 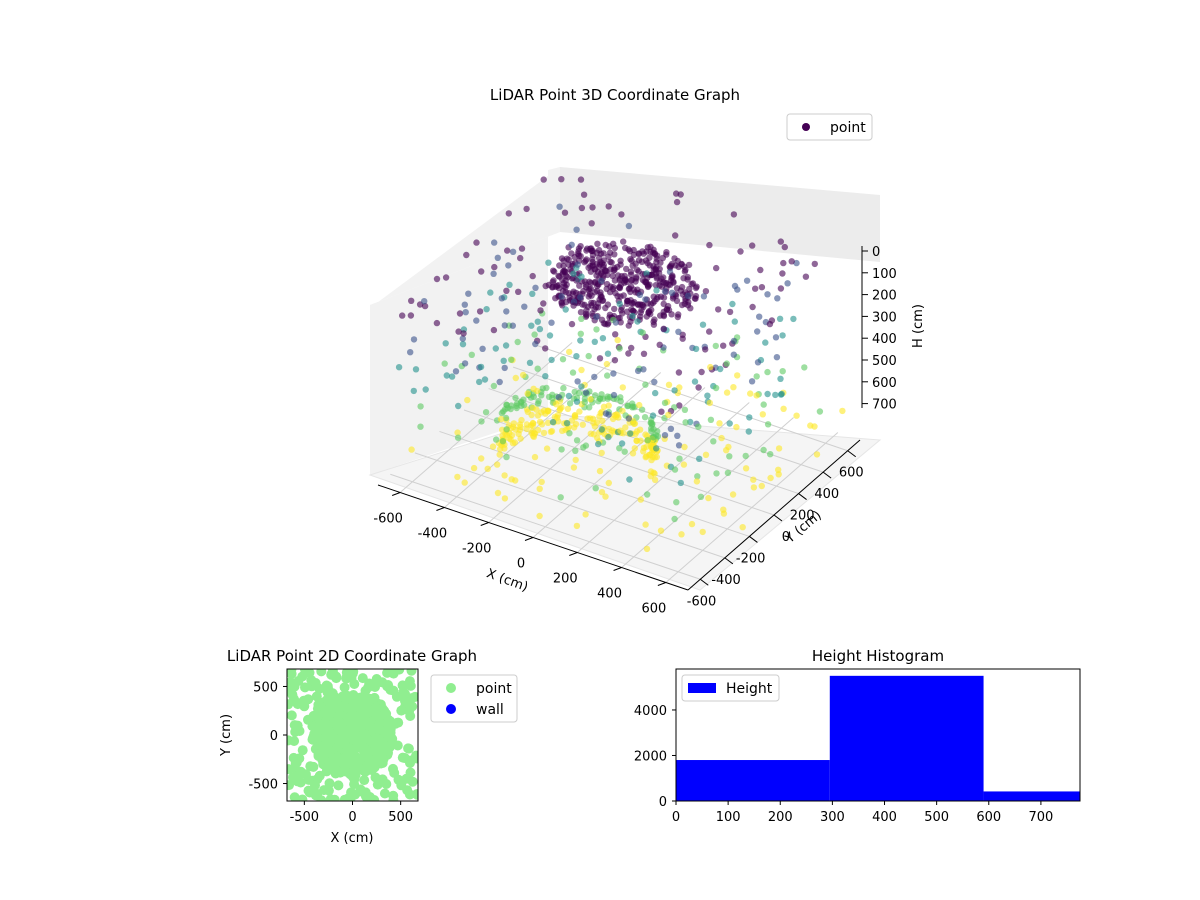 What do you see at coordinates (274, 736) in the screenshot?
I see `chart-2d-y-tick-label: 0` at bounding box center [274, 736].